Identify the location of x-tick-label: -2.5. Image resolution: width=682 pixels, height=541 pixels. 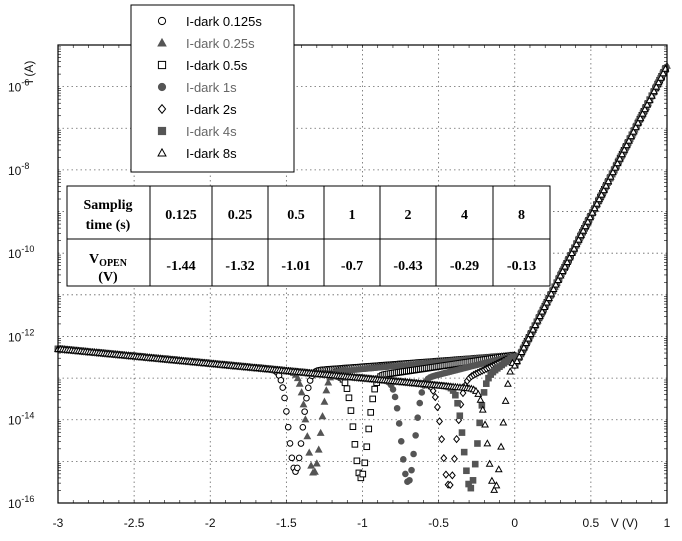
(134, 523).